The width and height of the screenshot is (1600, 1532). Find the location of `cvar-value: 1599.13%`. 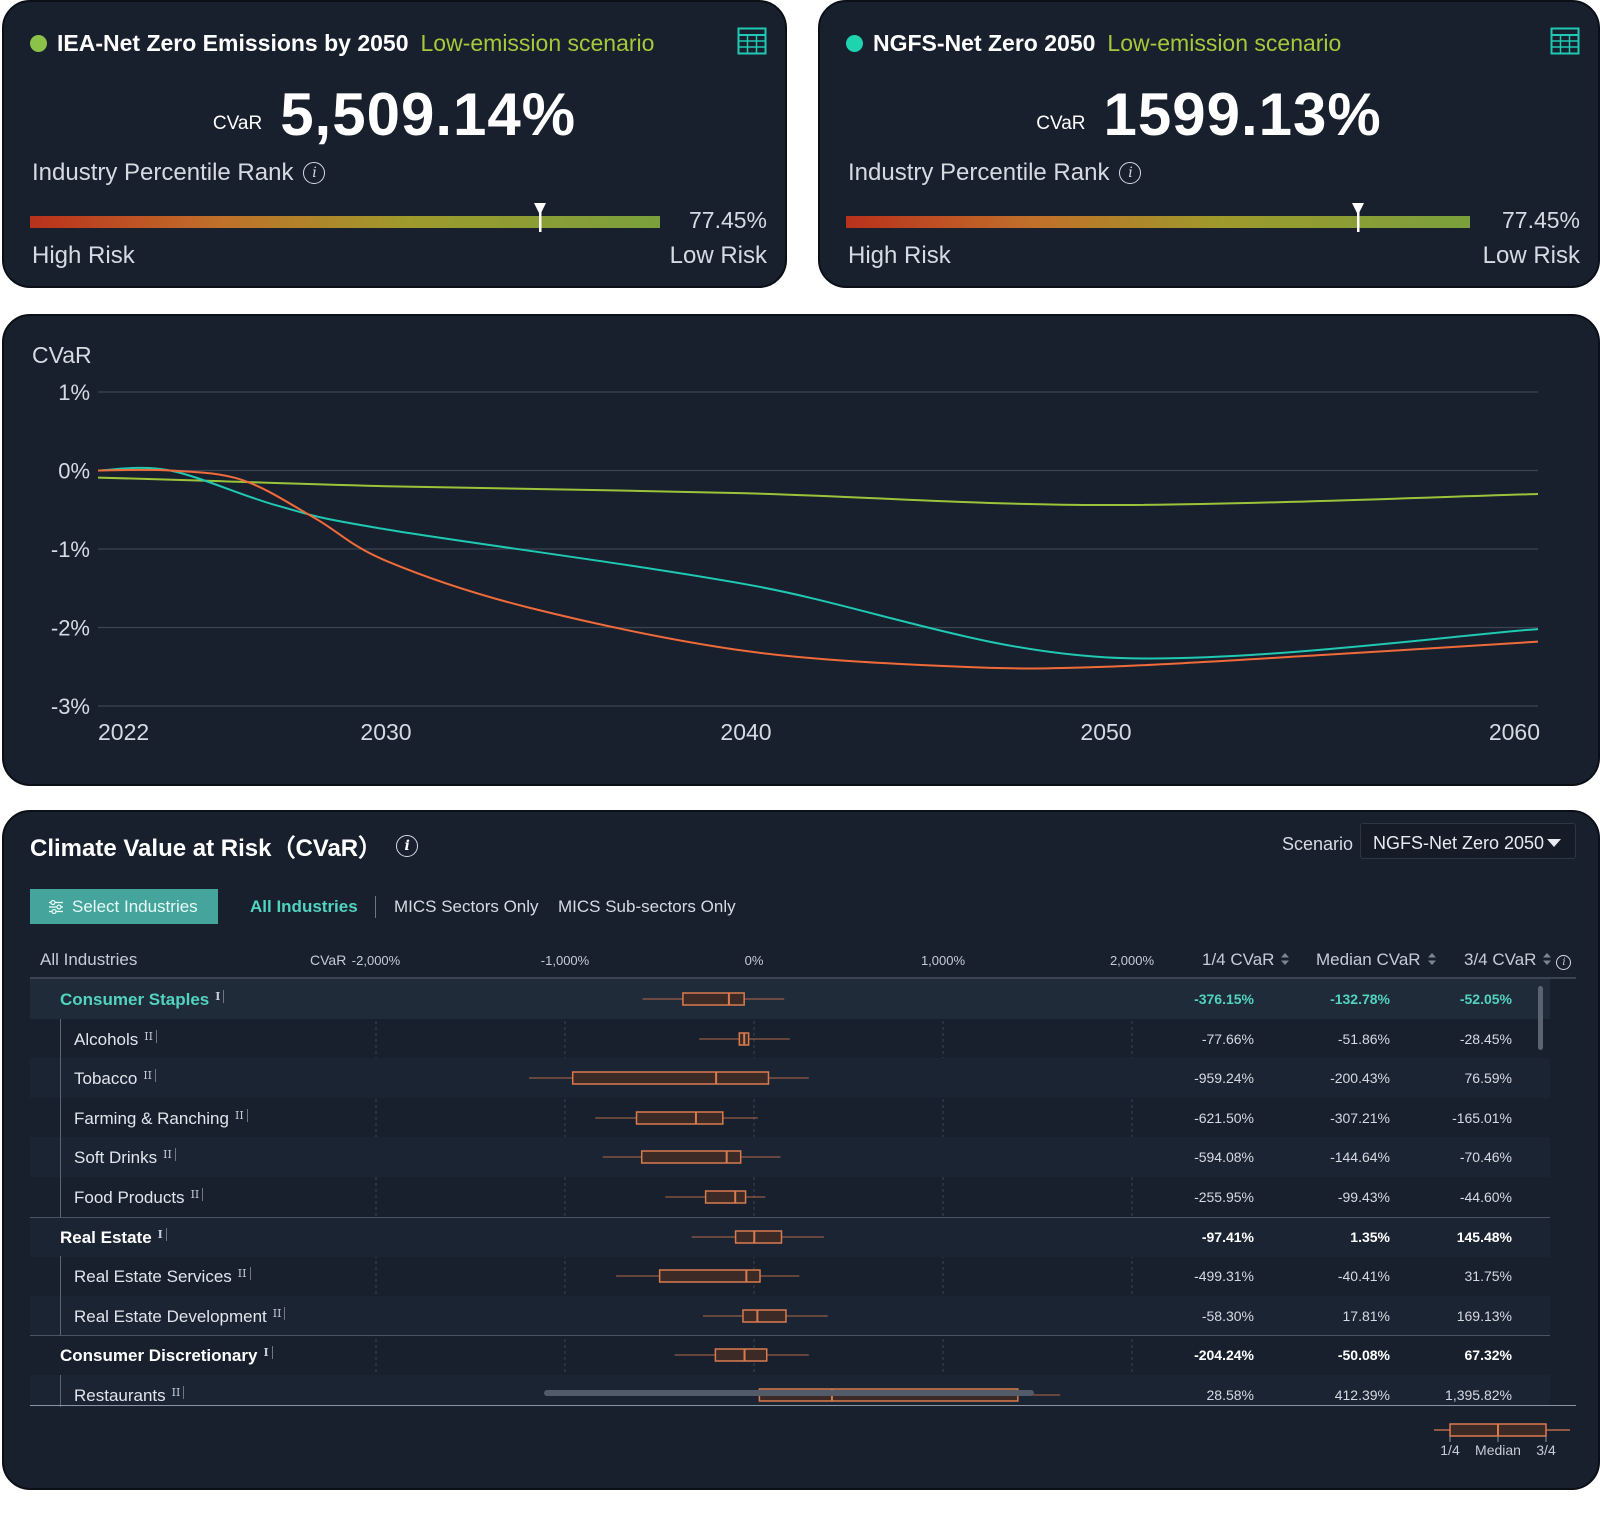

cvar-value: 1599.13% is located at coordinates (1242, 114).